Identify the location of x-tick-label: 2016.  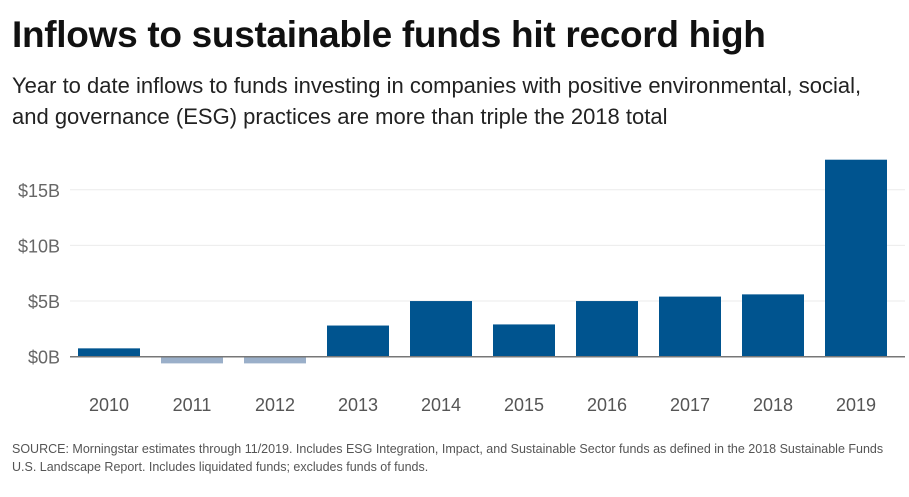
(607, 405).